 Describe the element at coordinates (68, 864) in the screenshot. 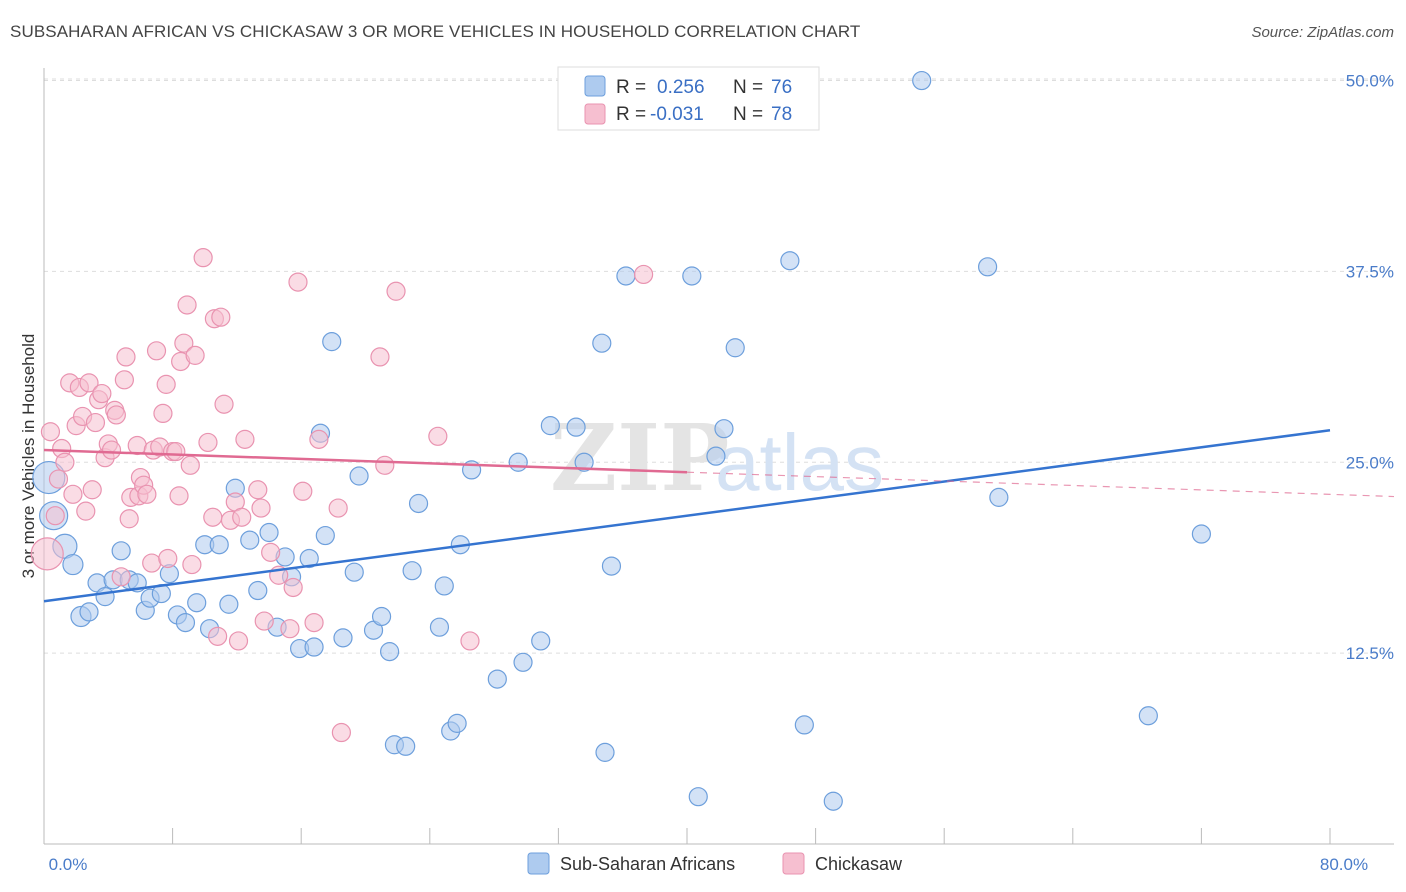

I see `x-tick-label-min: 0.0%` at that location.